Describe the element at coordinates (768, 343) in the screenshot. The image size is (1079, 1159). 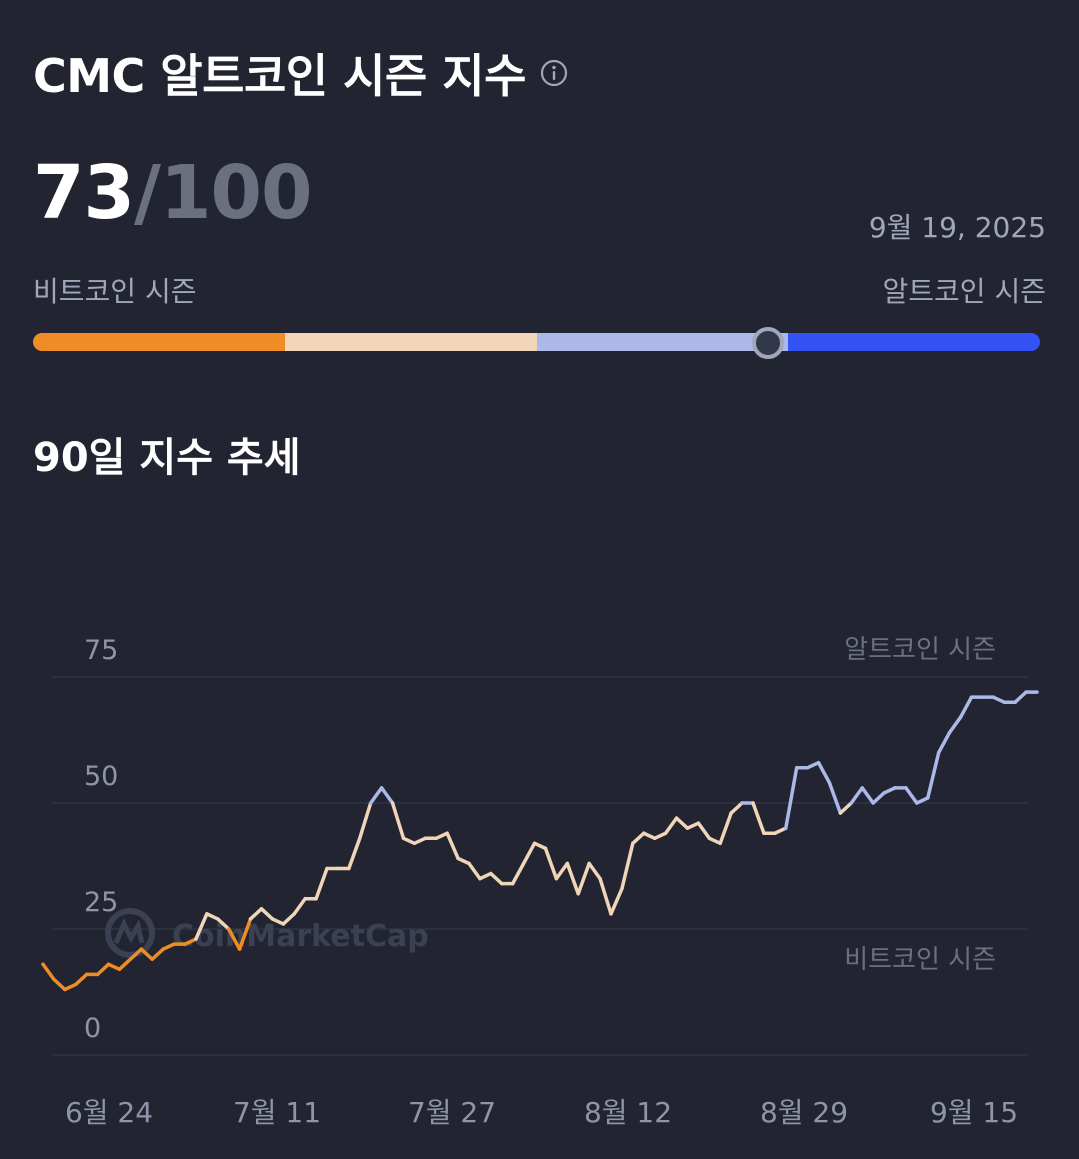
I see `gauge-indicator` at that location.